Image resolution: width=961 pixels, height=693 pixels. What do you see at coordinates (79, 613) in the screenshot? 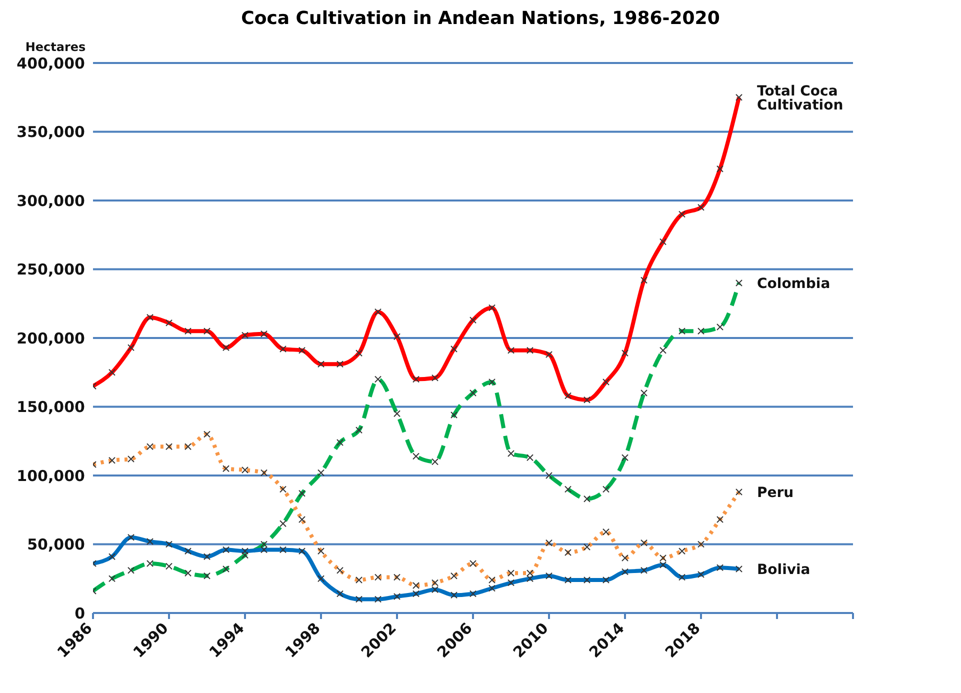
I see `y-tick-label: 0` at bounding box center [79, 613].